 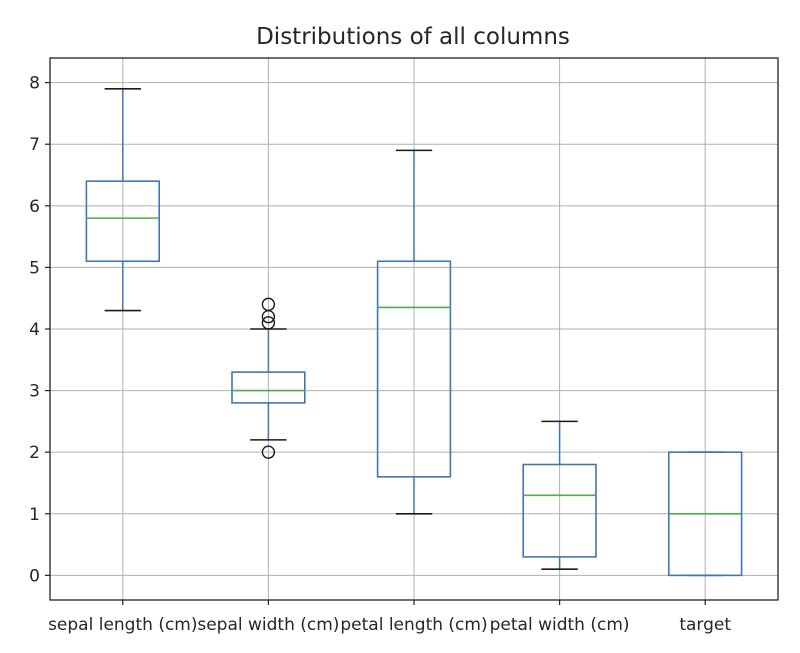 I want to click on y-tick-label: 1, so click(x=34, y=515).